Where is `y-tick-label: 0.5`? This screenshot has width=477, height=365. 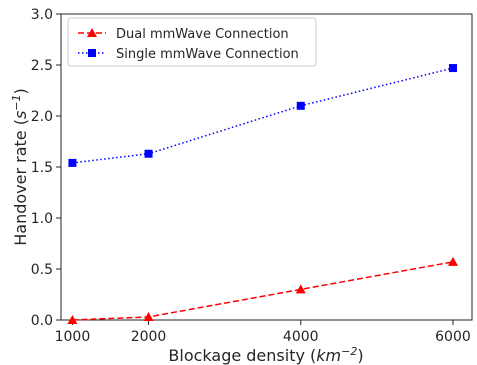 y-tick-label: 0.5 is located at coordinates (42, 270).